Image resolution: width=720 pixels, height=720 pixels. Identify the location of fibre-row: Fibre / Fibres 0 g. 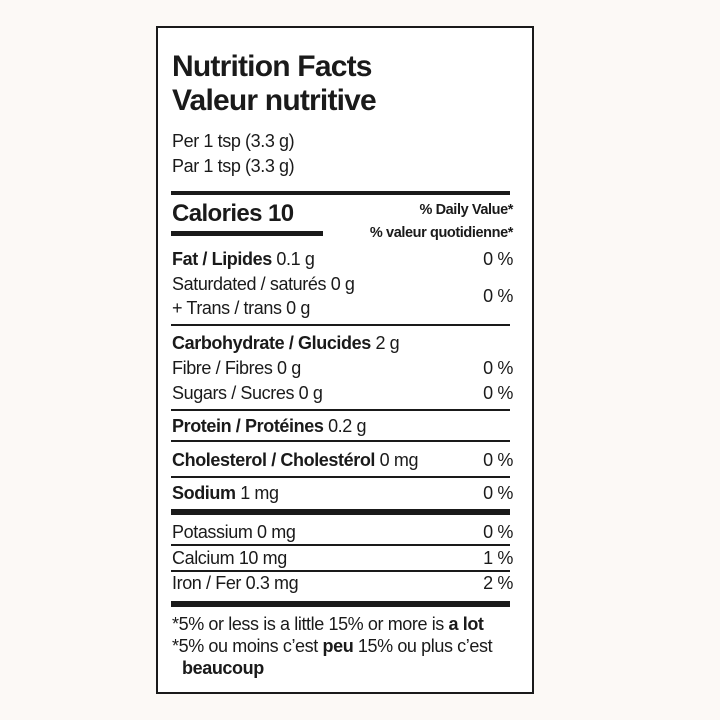
(236, 368).